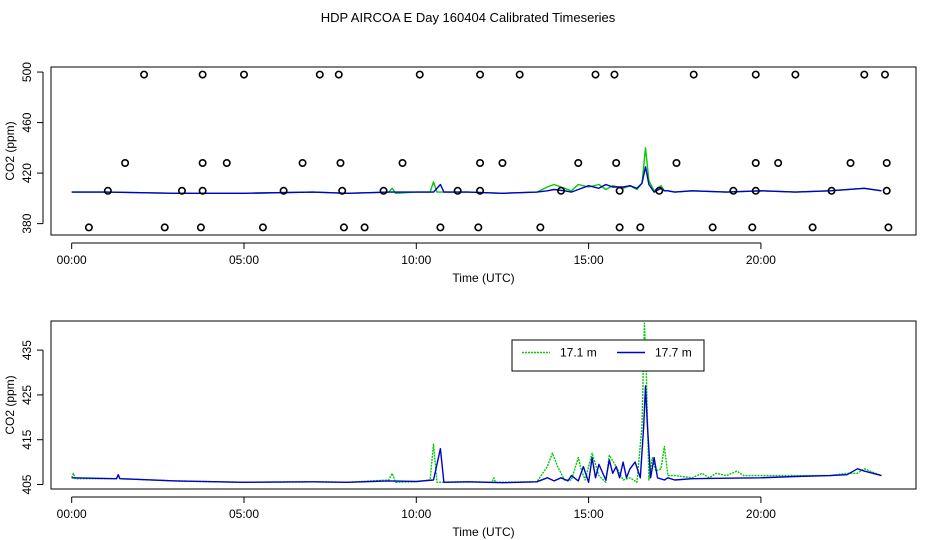 This screenshot has width=936, height=540. What do you see at coordinates (27, 484) in the screenshot?
I see `y-tick-label: 405` at bounding box center [27, 484].